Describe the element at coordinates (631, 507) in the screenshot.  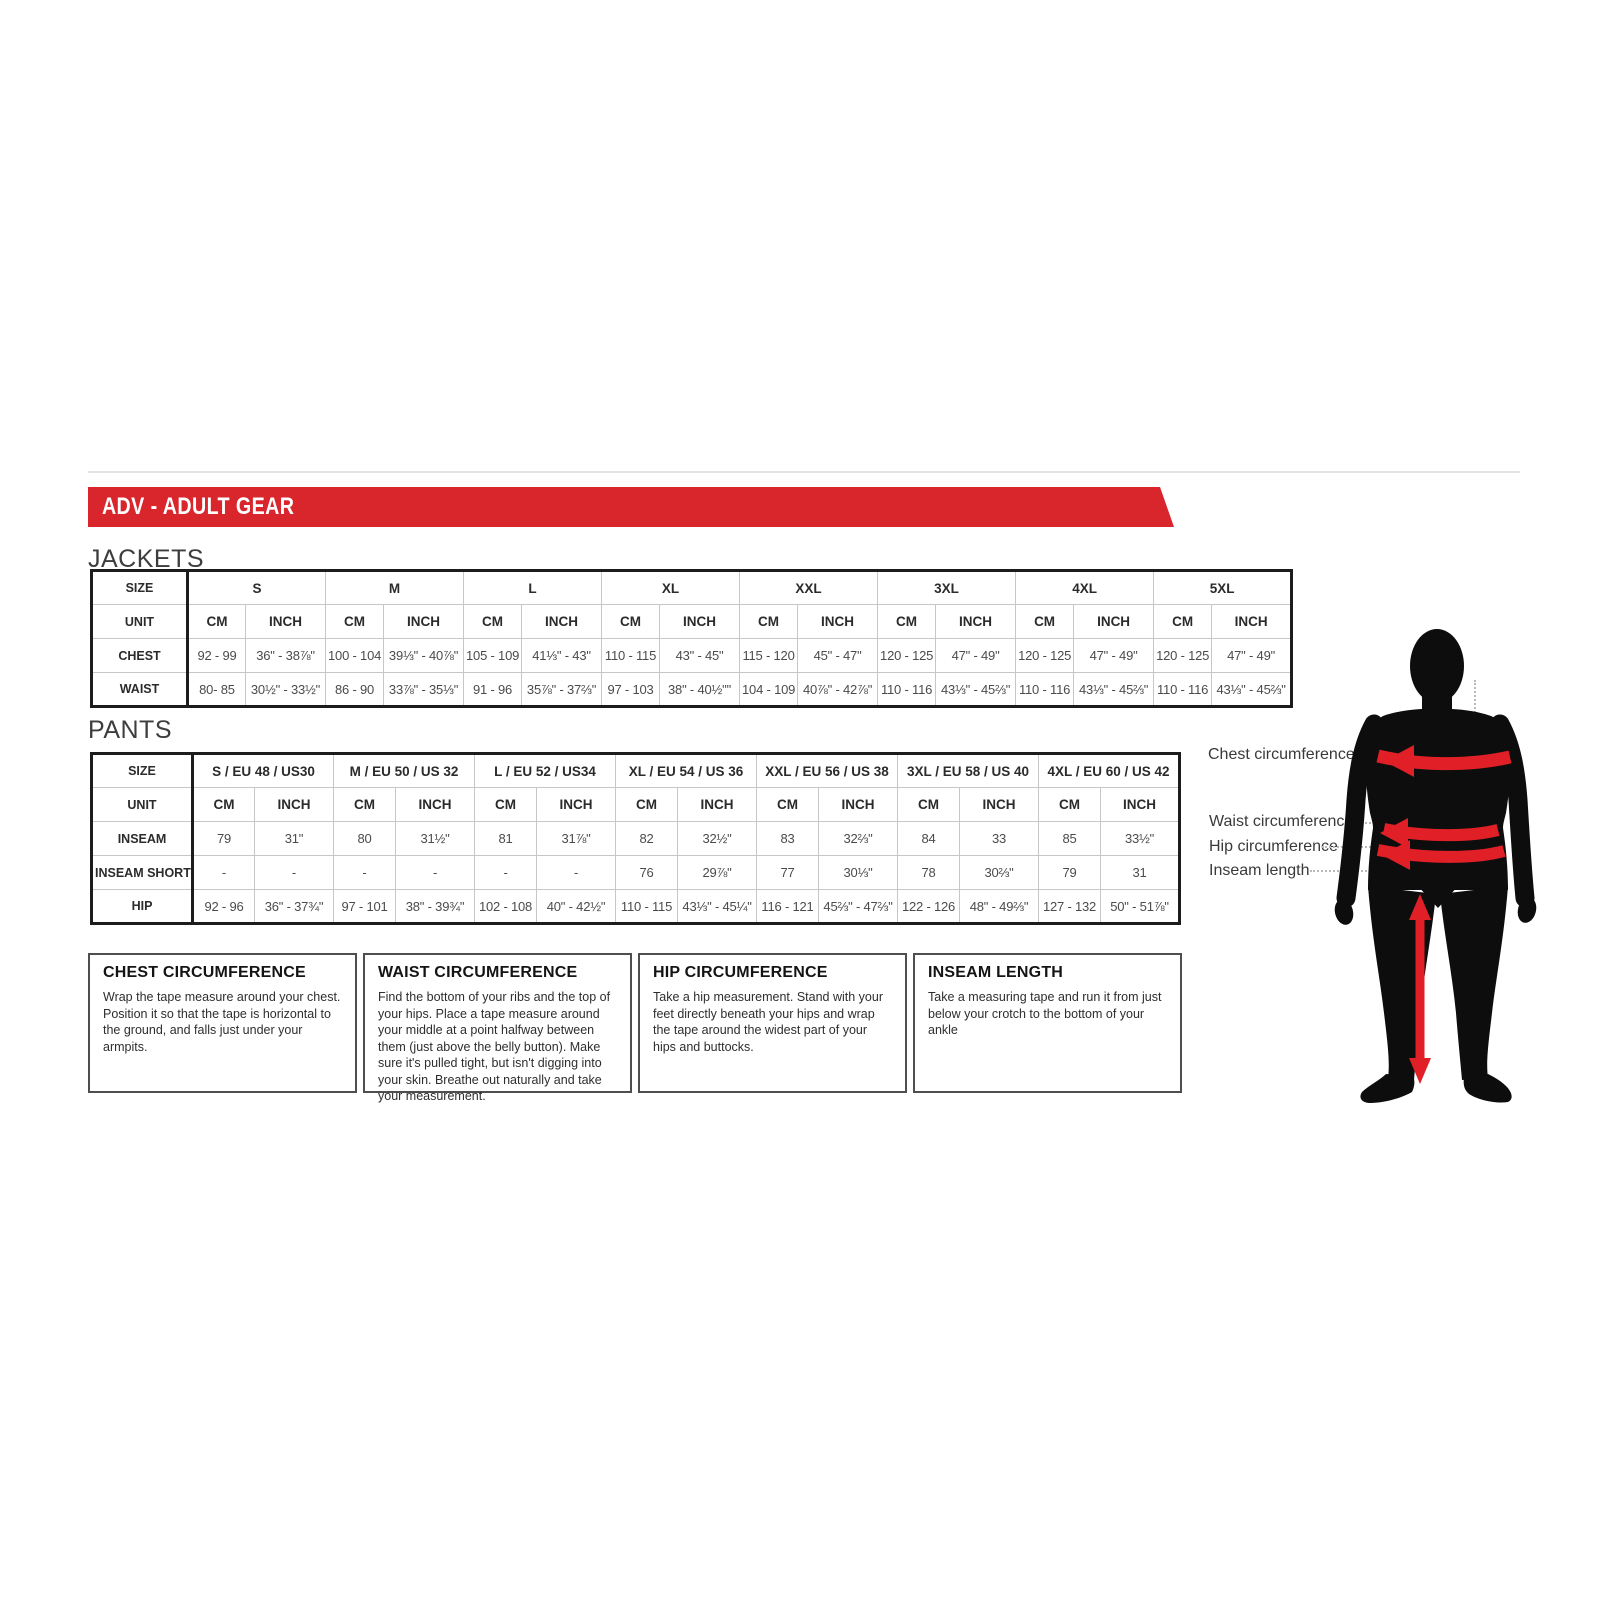
I see `section-banner: ADV - ADULT GEAR` at that location.